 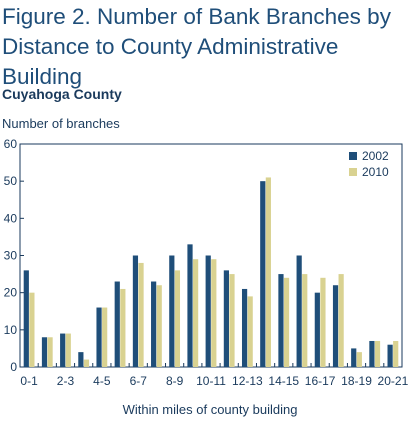 I want to click on y-axis-ticks: 0 10 20 30 40 50 60, so click(x=14, y=255).